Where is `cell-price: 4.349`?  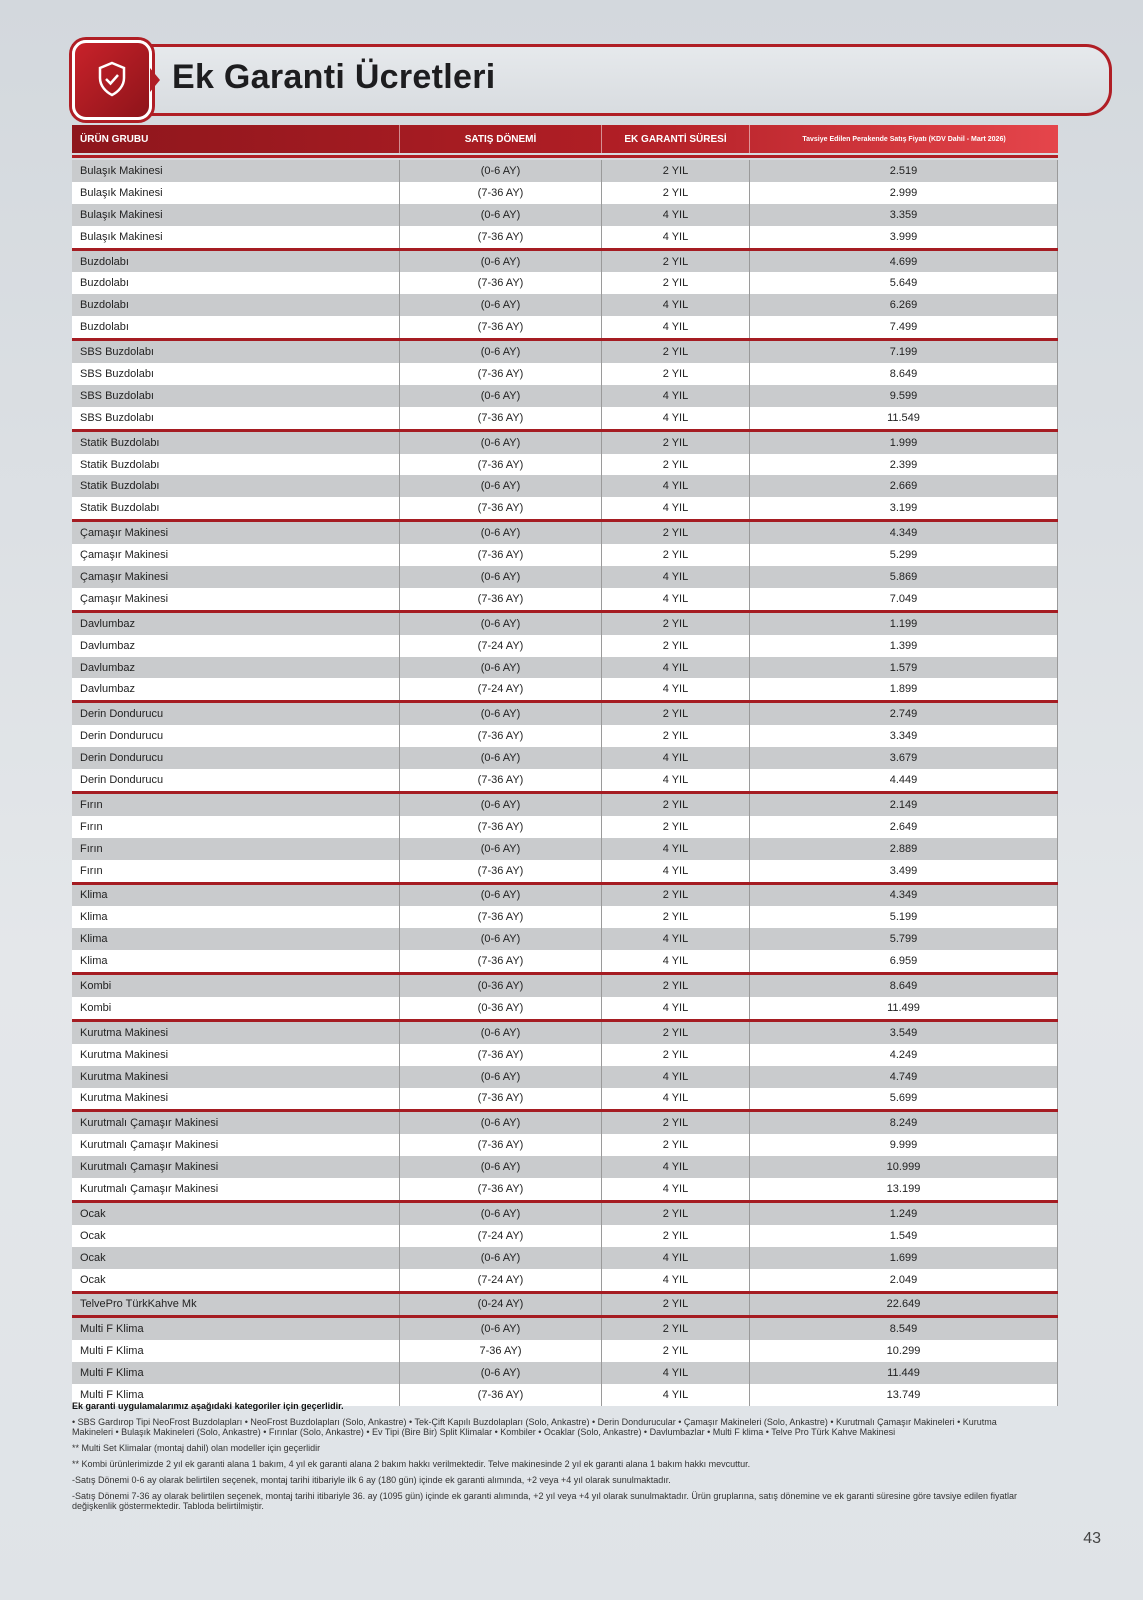
cell-price: 4.349 is located at coordinates (904, 533).